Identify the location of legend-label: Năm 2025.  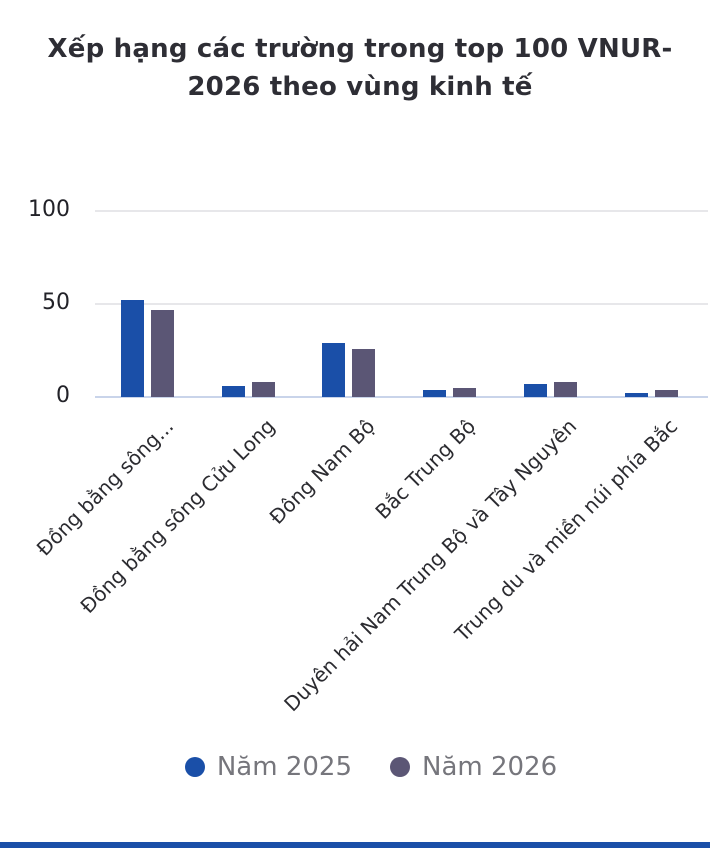
(284, 767).